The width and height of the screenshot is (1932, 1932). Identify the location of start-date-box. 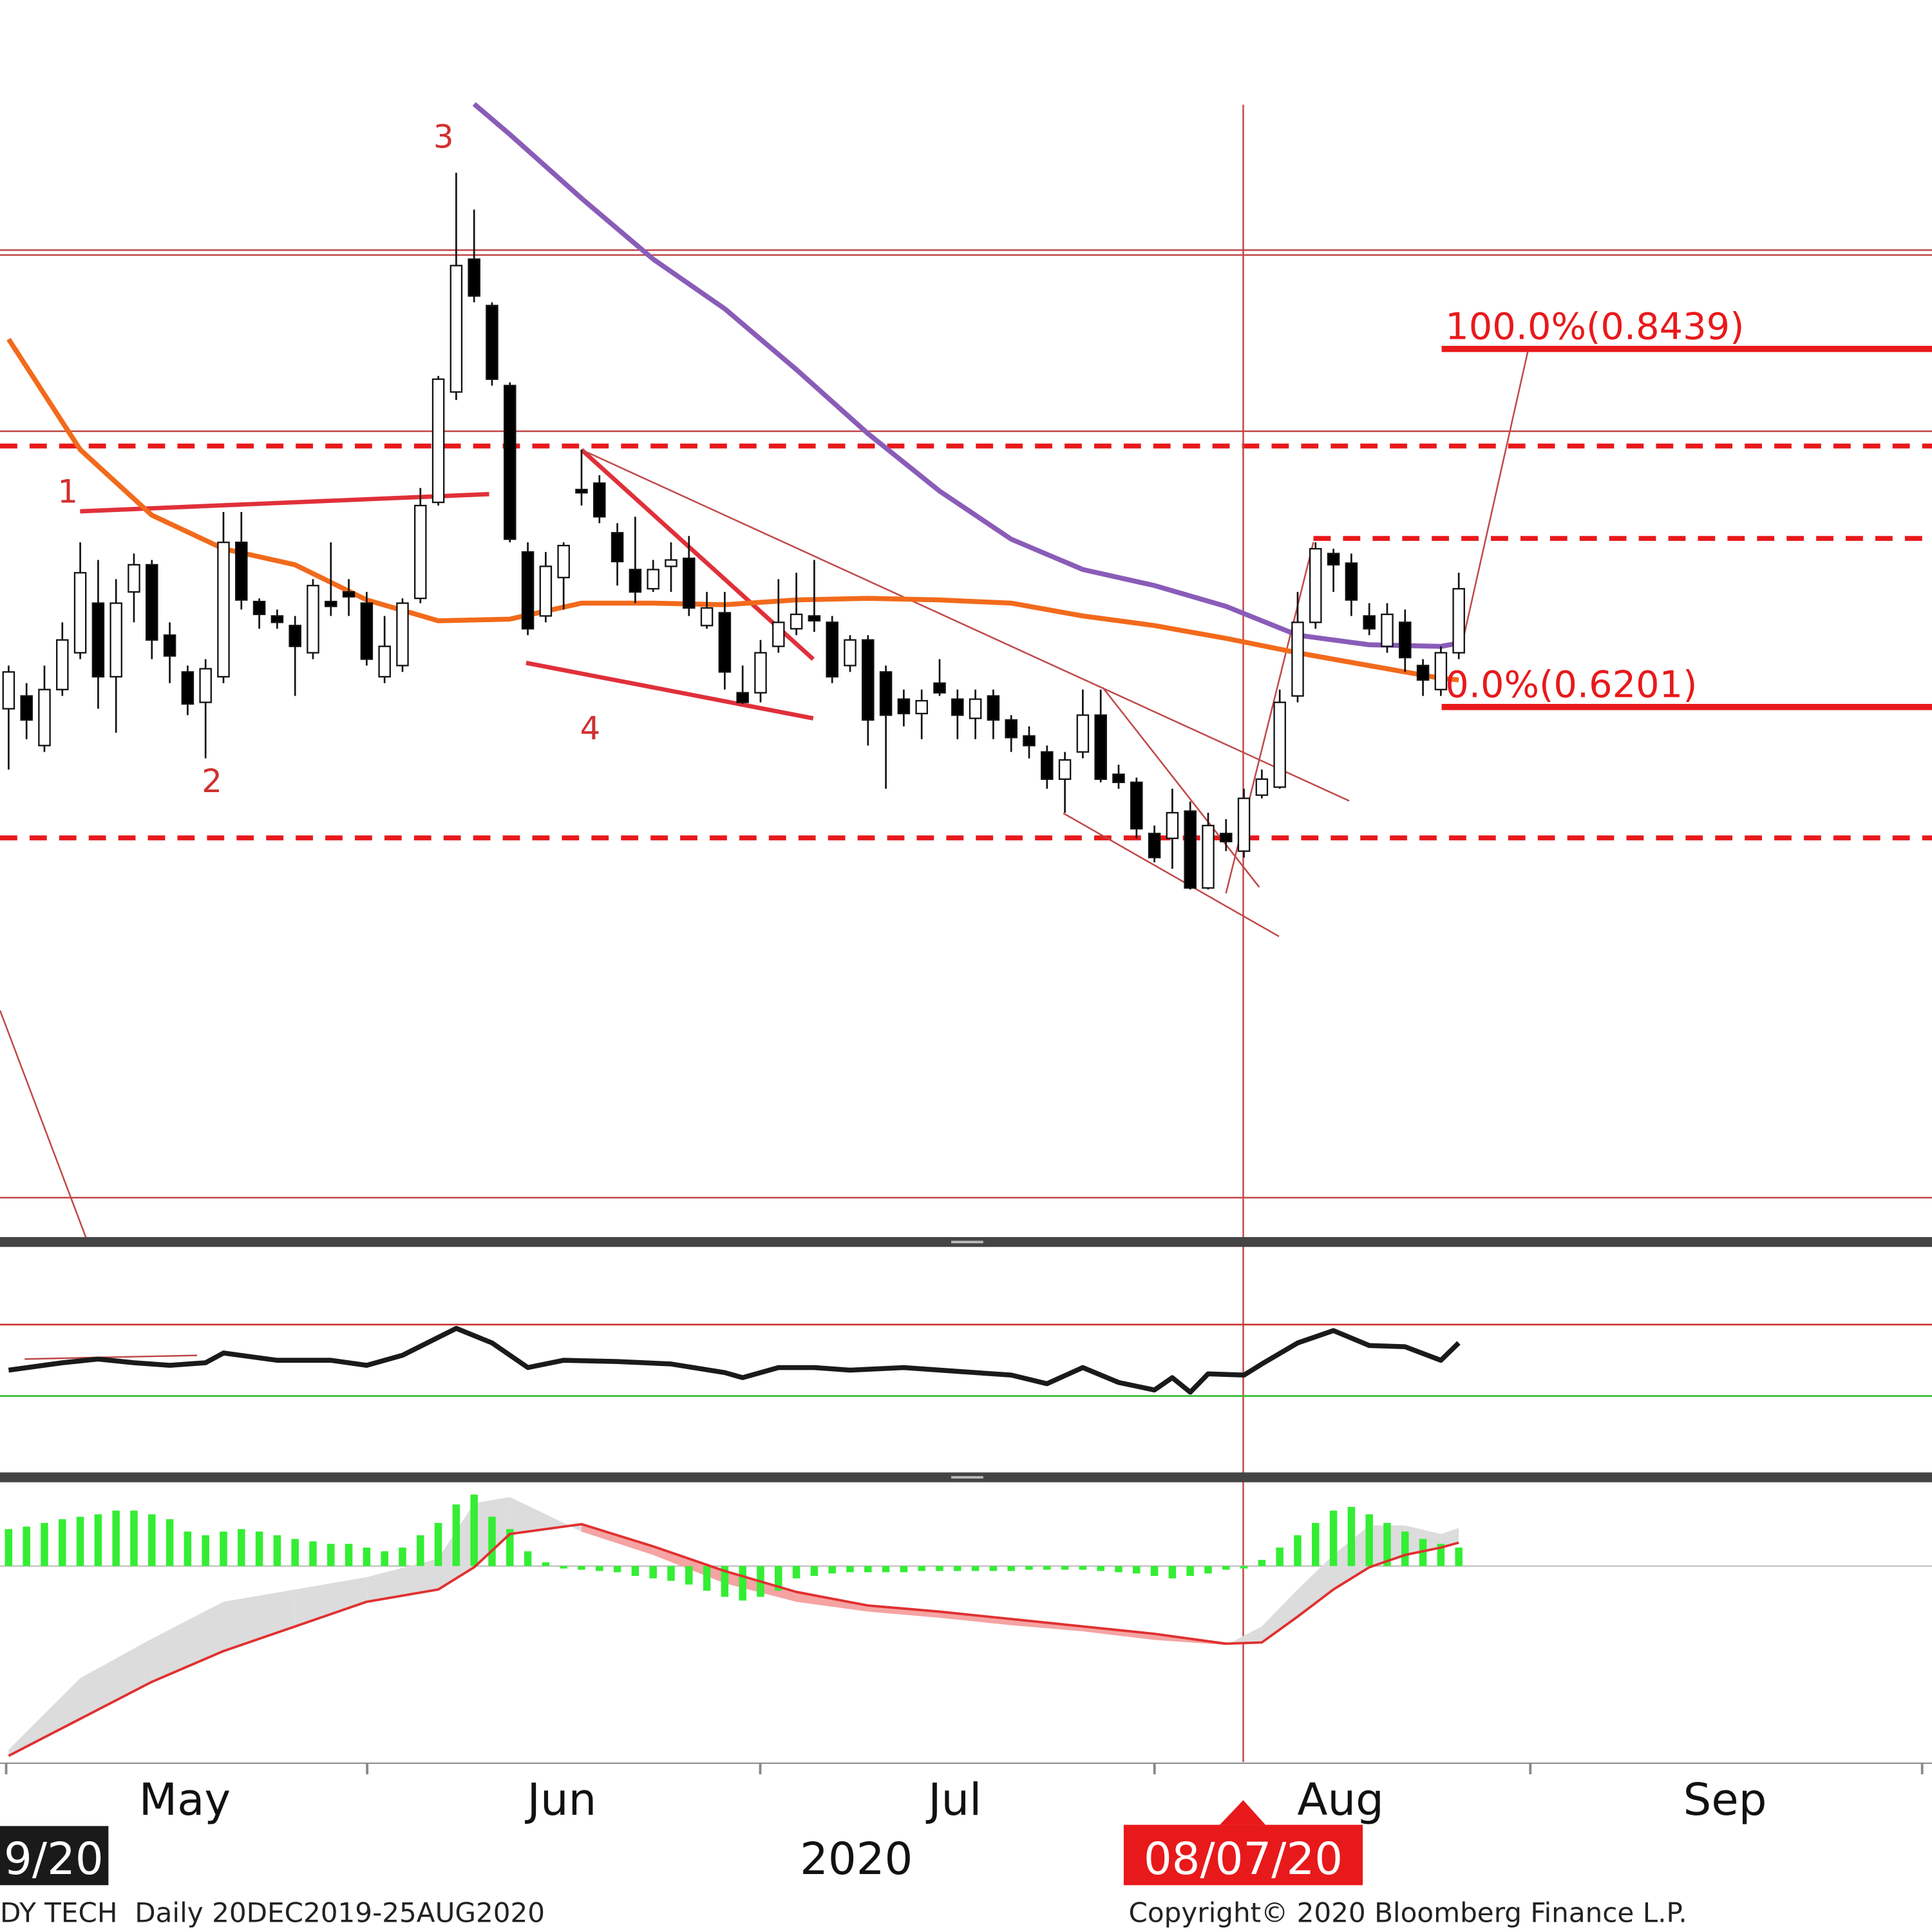
(54, 1856).